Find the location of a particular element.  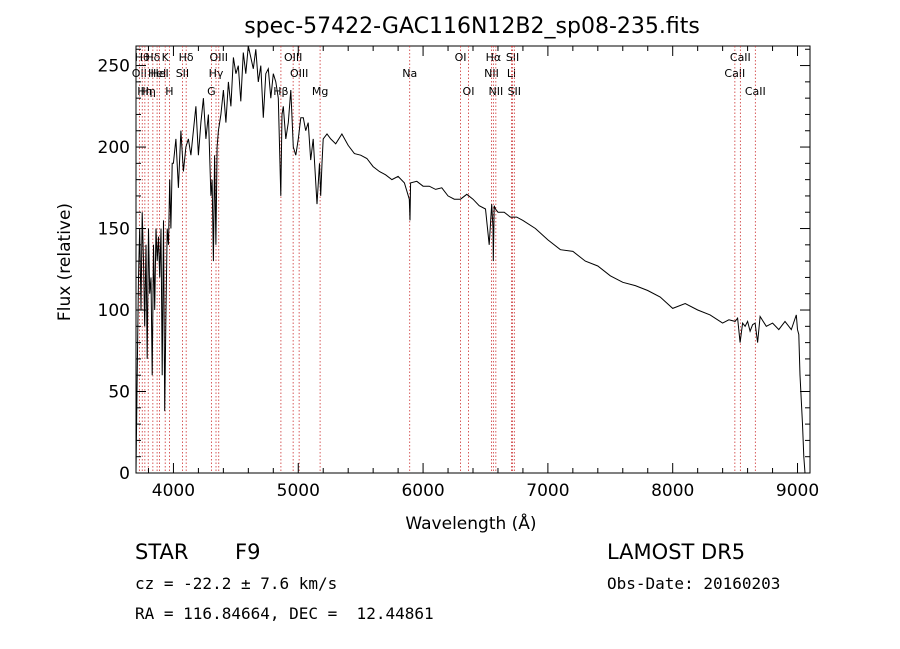

line-marker-label: Hθ is located at coordinates (142, 57).